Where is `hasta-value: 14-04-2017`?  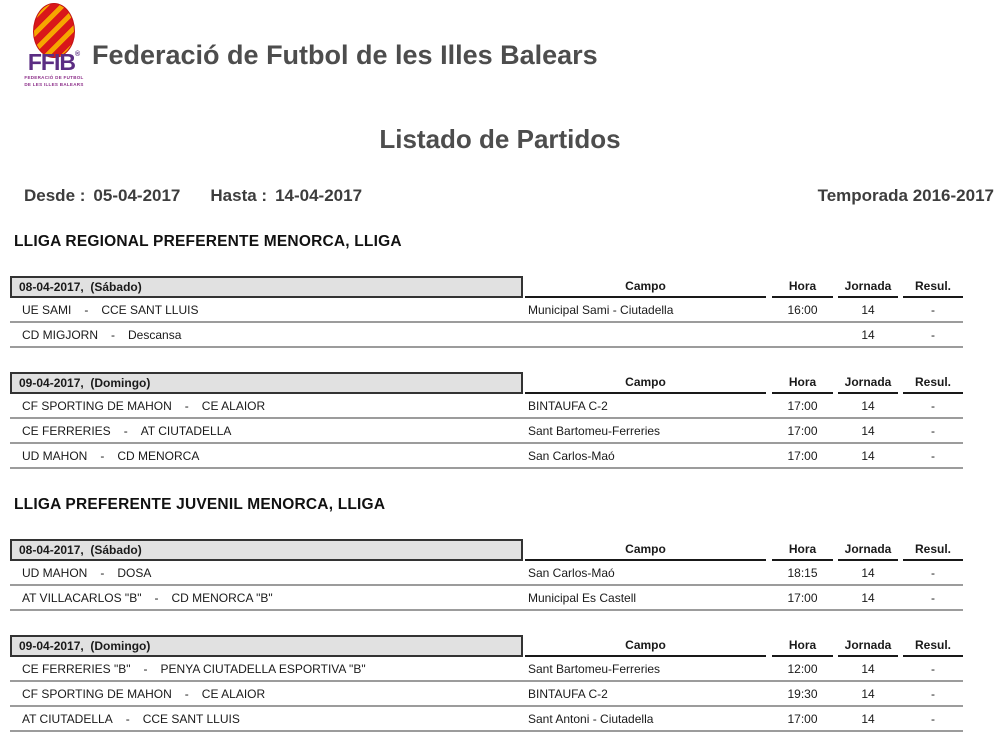
hasta-value: 14-04-2017 is located at coordinates (319, 195).